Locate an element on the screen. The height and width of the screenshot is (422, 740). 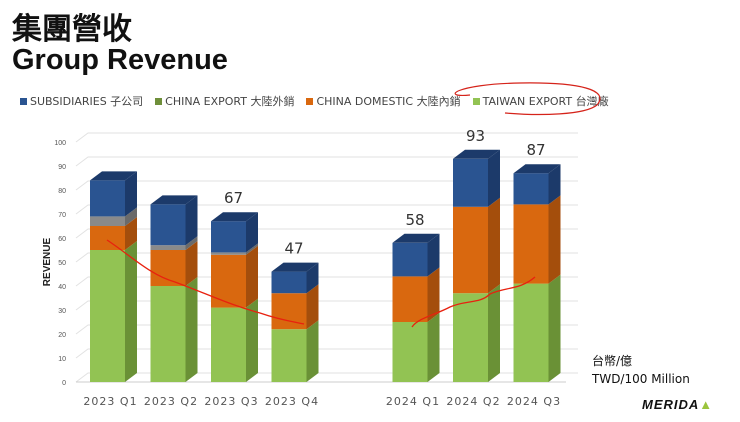
x-tick-label: 2024 Q2 is located at coordinates (473, 401).